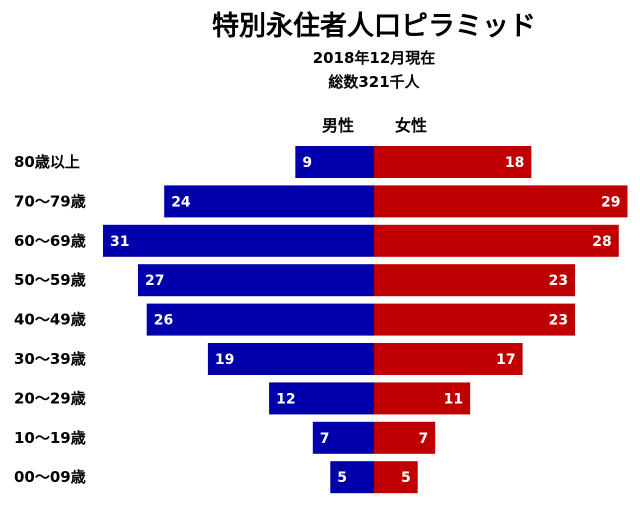  What do you see at coordinates (505, 360) in the screenshot?
I see `value-label-female: 17` at bounding box center [505, 360].